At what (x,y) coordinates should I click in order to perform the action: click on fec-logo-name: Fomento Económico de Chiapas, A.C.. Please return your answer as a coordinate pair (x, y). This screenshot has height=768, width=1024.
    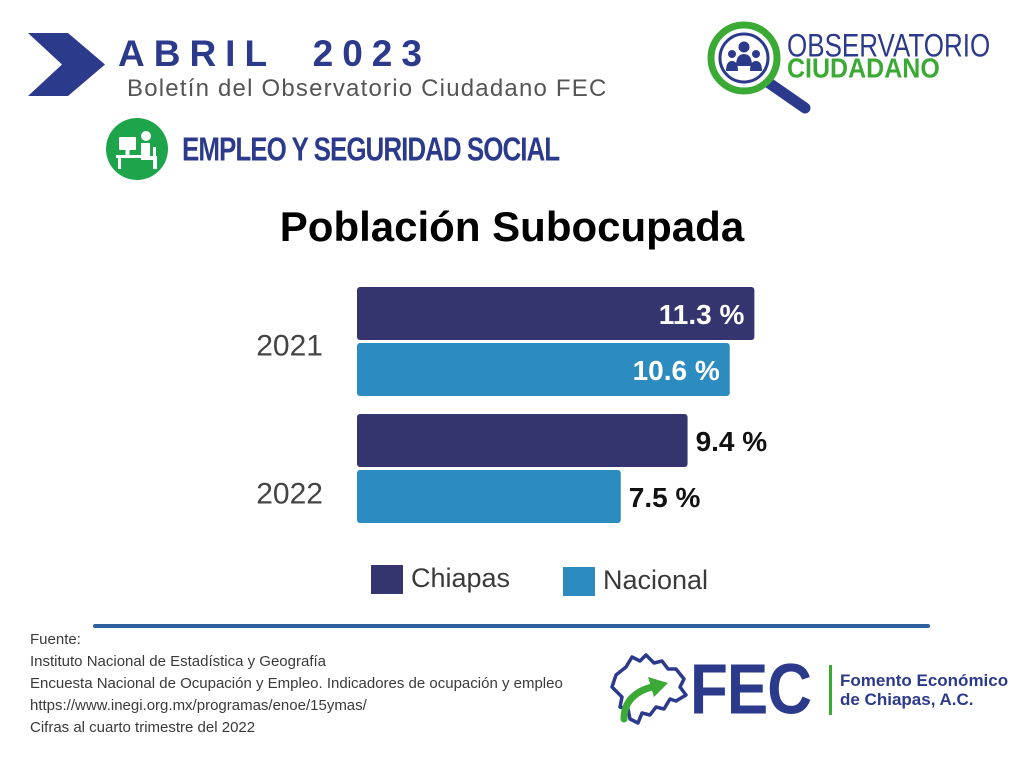
    Looking at the image, I should click on (924, 690).